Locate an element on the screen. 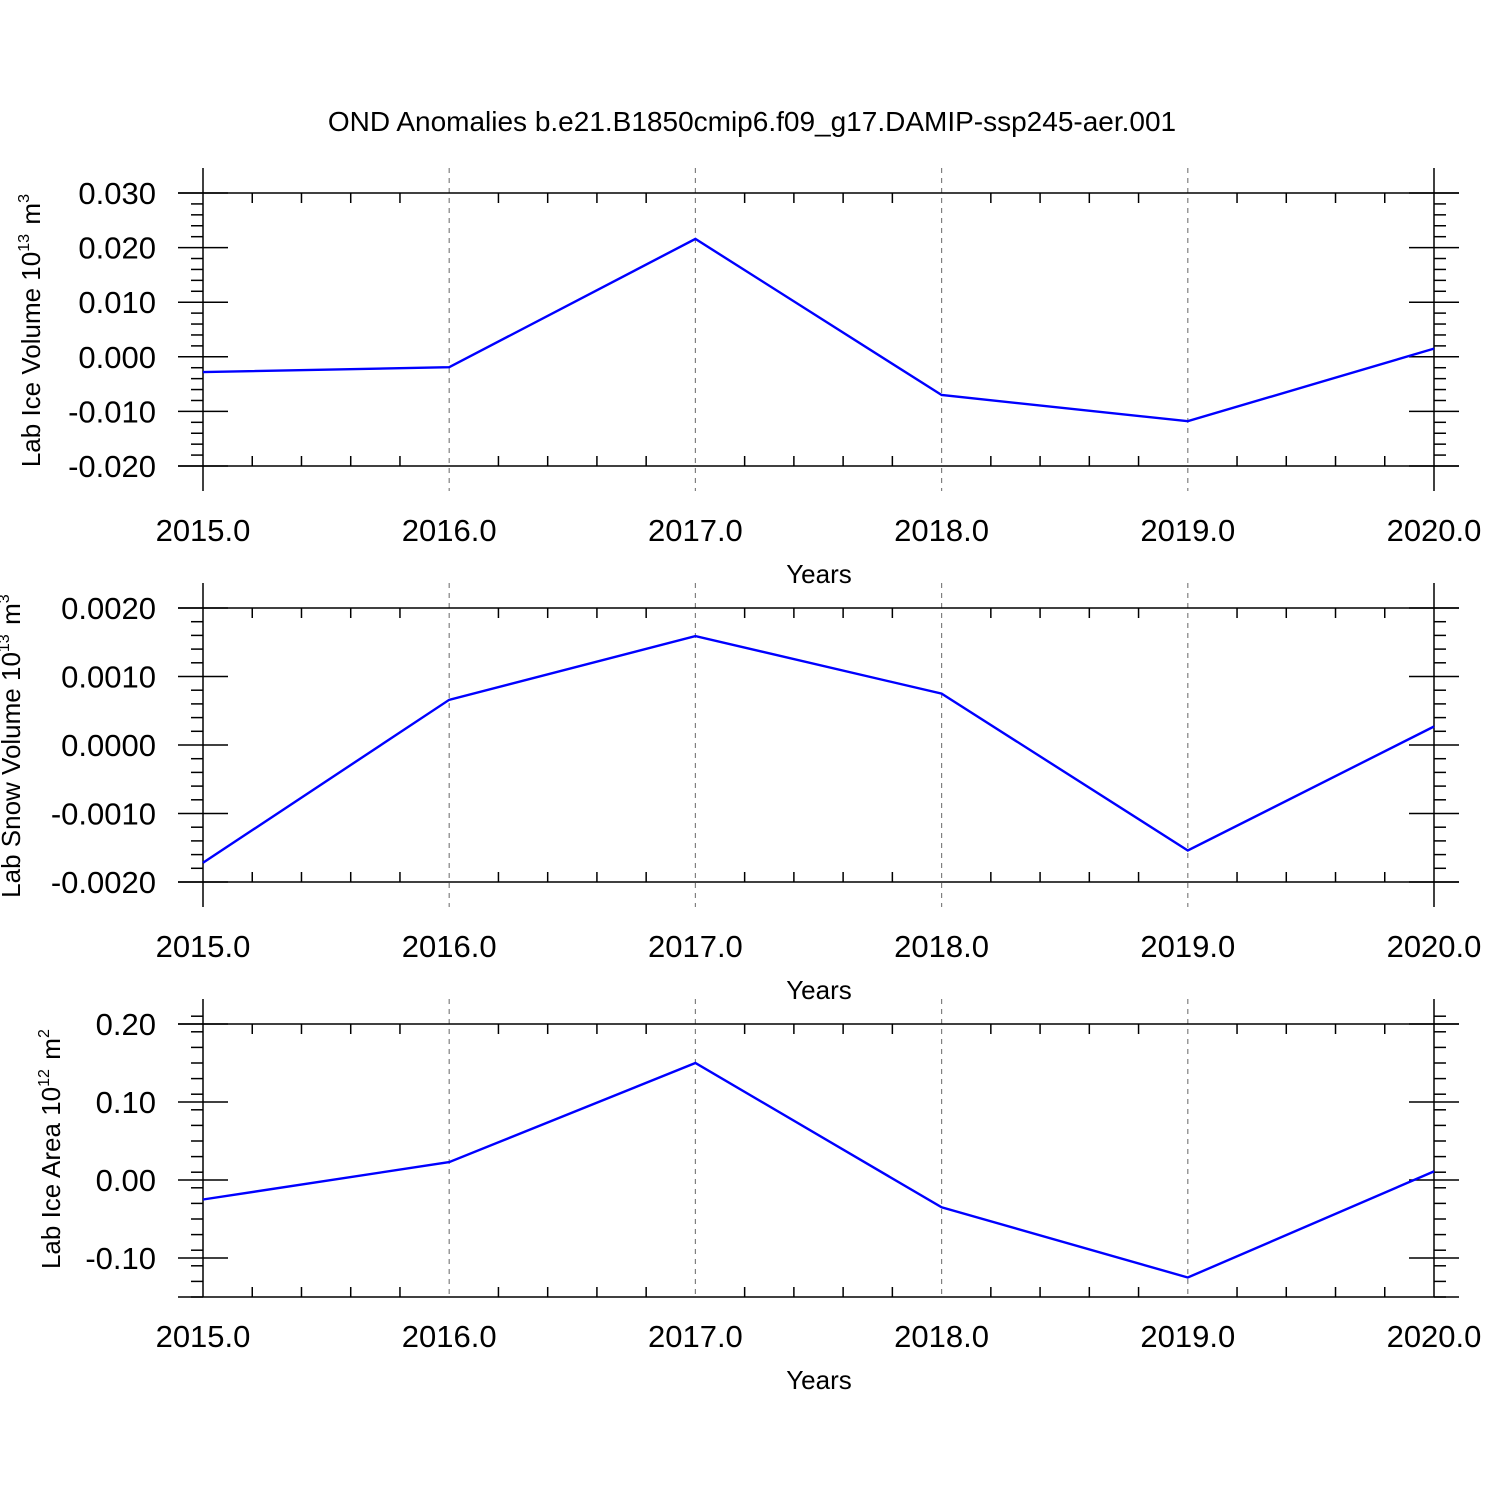 The image size is (1500, 1500). y-tick-label: -0.0010 is located at coordinates (103, 814).